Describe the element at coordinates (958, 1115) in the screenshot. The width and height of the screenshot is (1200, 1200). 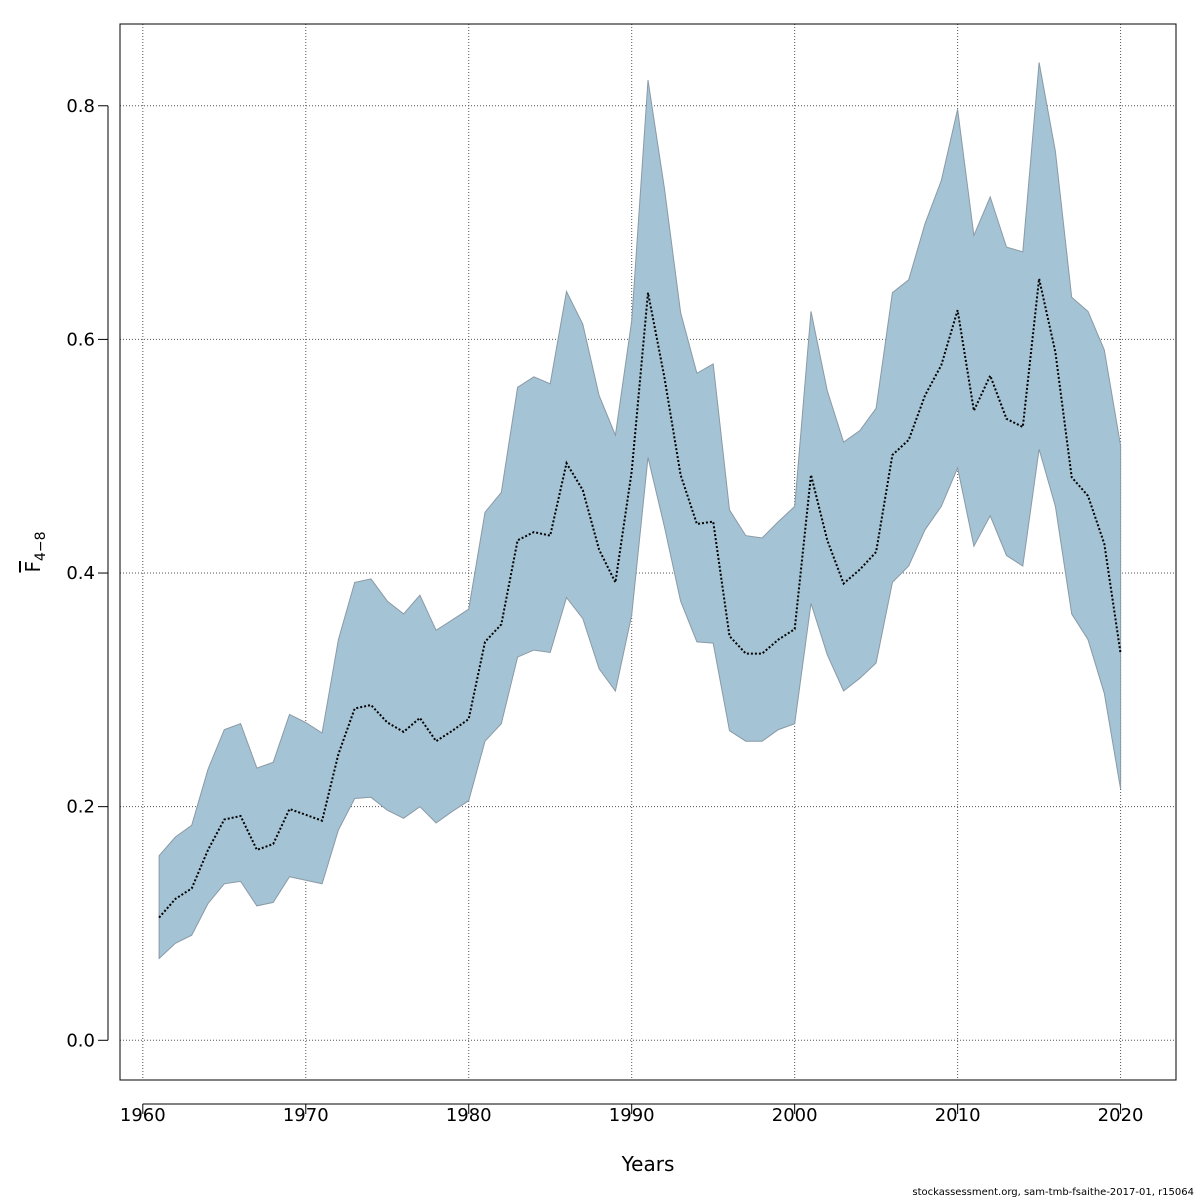
I see `x-tick-label: 2010` at that location.